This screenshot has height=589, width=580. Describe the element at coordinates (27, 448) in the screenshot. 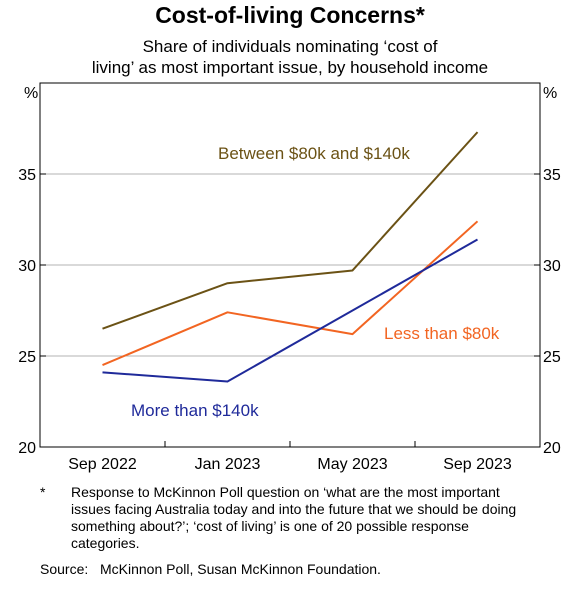

I see `y-tick-label-left: 20` at that location.